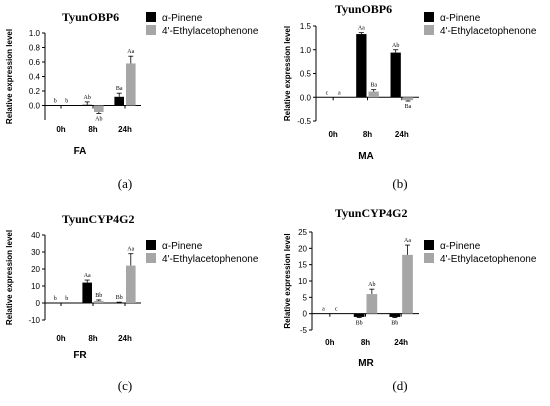  What do you see at coordinates (304, 330) in the screenshot?
I see `y-tick-label: -5` at bounding box center [304, 330].